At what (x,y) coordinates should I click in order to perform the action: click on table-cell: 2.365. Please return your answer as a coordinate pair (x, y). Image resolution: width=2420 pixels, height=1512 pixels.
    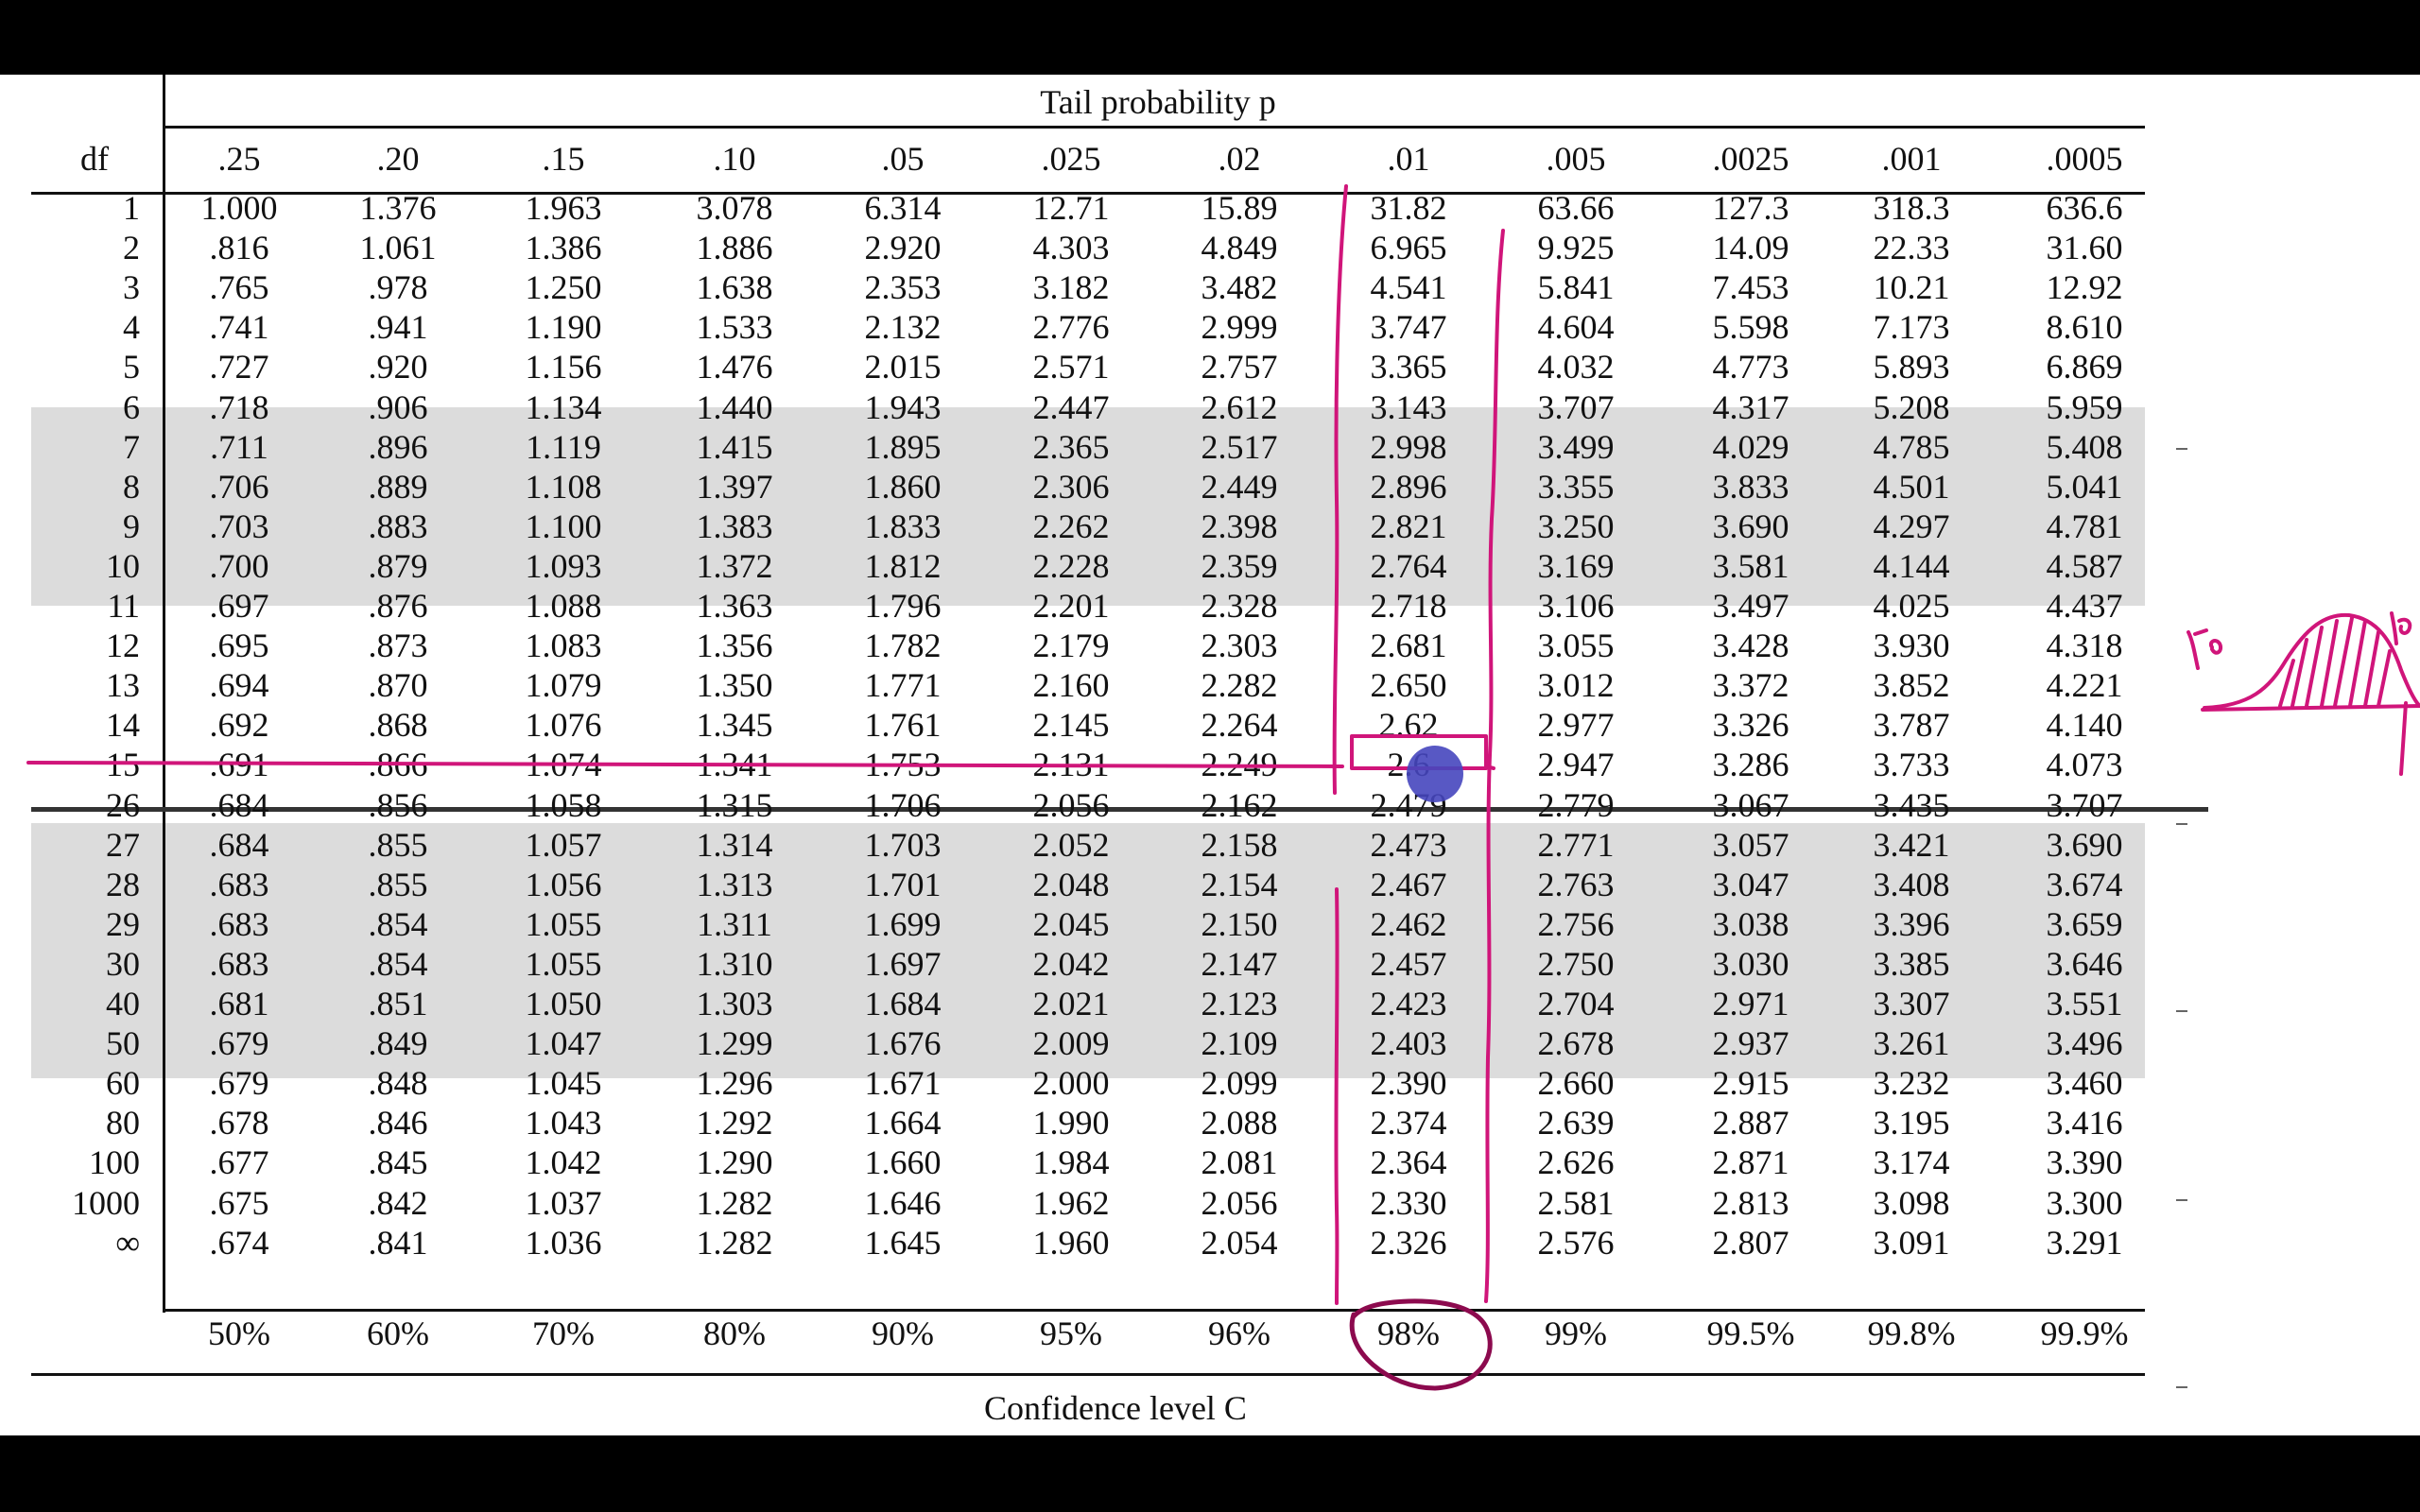
    Looking at the image, I should click on (1071, 446).